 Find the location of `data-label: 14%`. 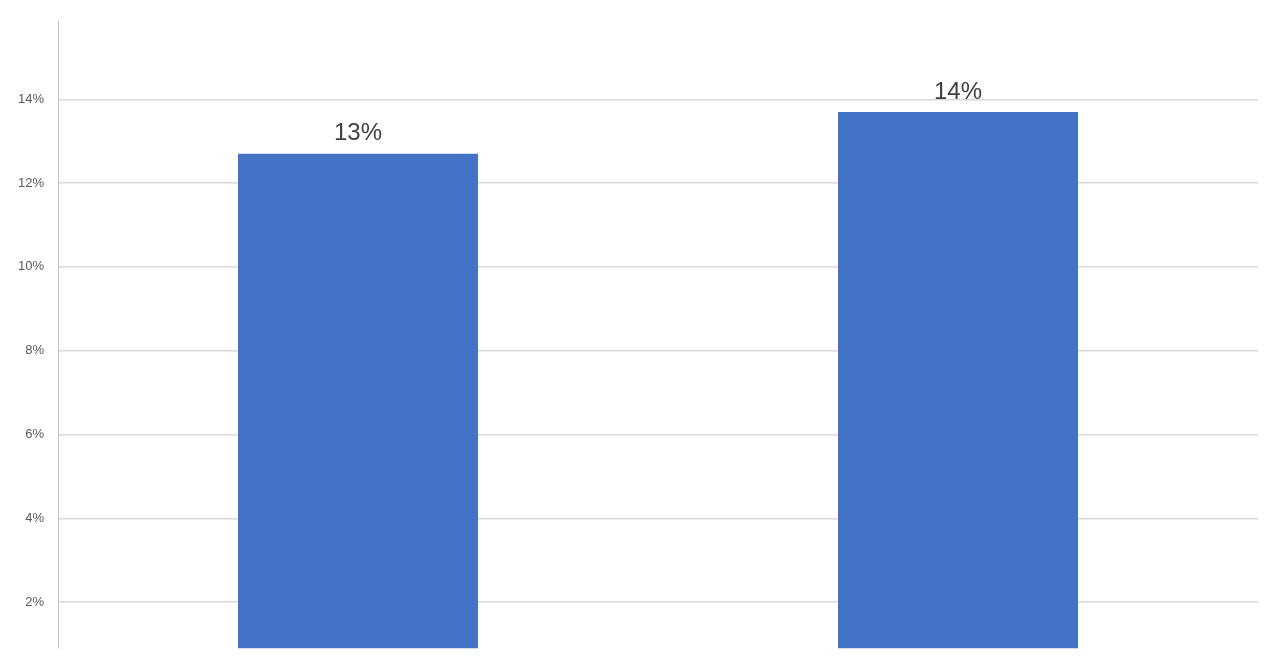

data-label: 14% is located at coordinates (958, 90).